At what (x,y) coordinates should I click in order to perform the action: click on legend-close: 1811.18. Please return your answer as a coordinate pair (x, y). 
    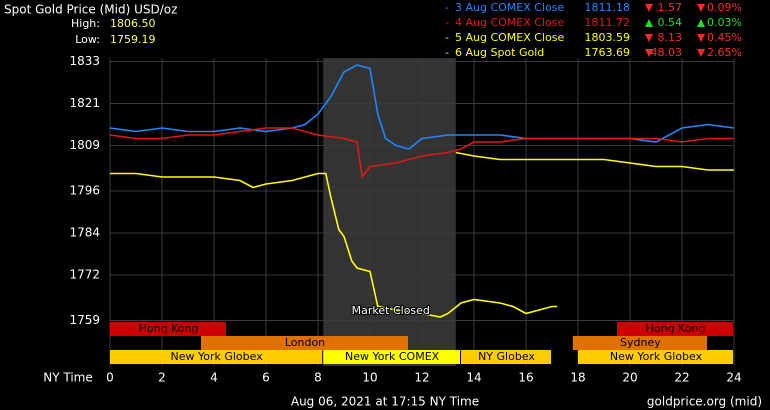
    Looking at the image, I should click on (608, 7).